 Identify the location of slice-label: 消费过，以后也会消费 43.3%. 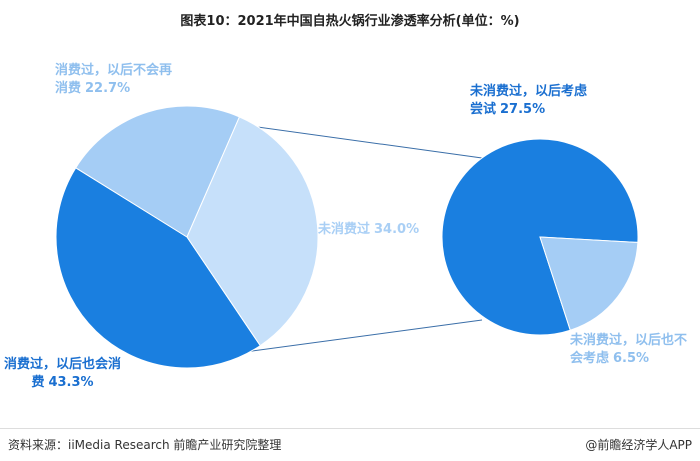
(62, 374).